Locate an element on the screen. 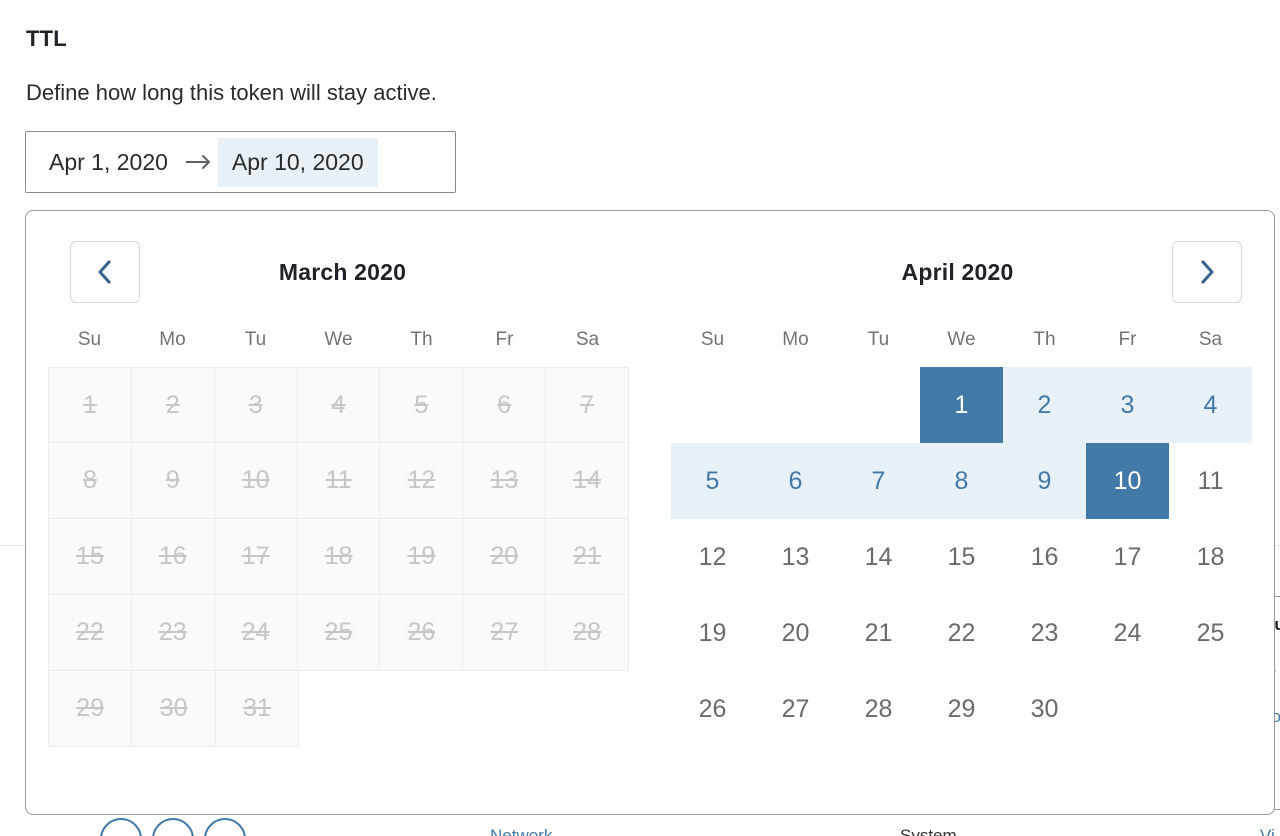 Image resolution: width=1280 pixels, height=836 pixels. calendar-week-row: 12 13 14 15 16 17 18 is located at coordinates (961, 557).